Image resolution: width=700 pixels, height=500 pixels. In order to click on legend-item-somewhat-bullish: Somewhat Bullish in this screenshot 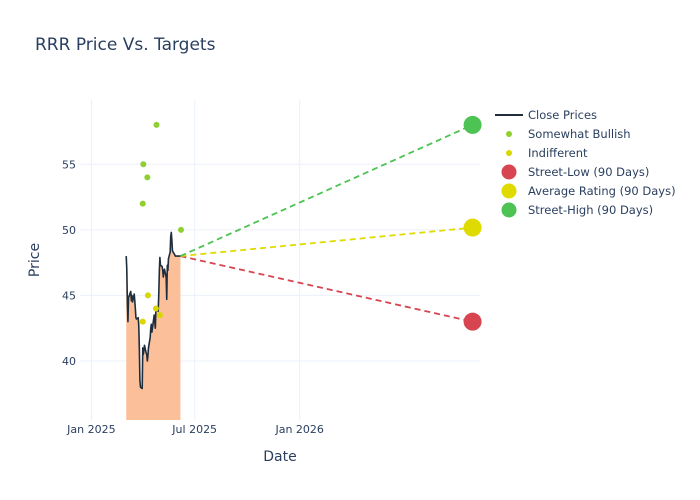, I will do `click(568, 134)`.